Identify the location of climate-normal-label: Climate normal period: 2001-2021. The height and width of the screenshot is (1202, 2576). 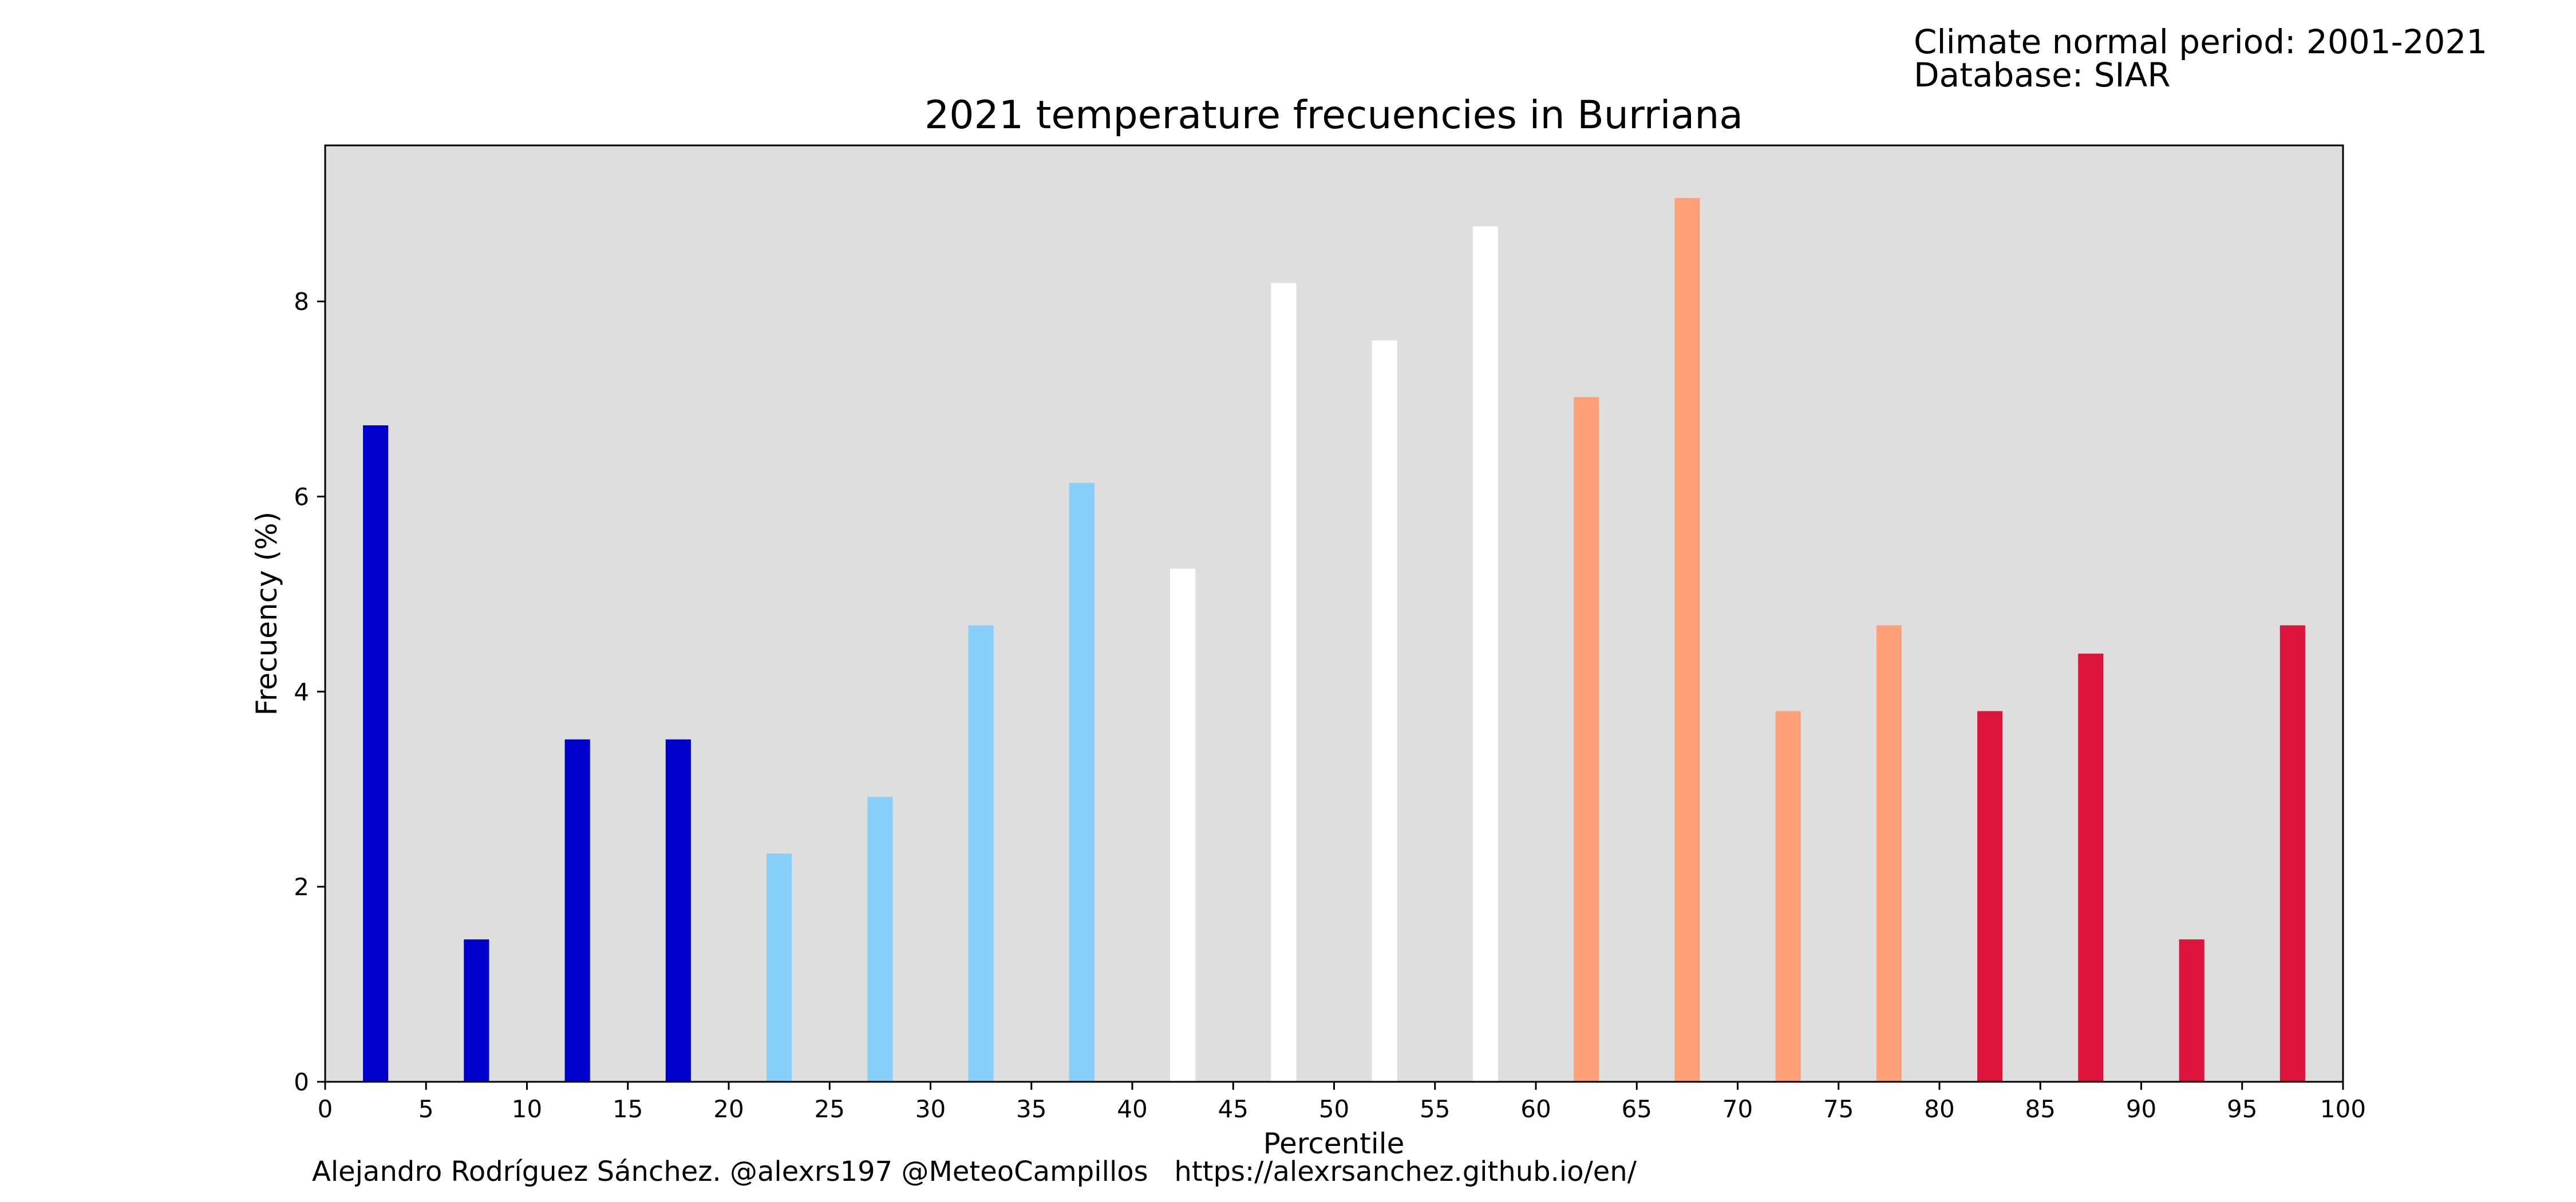
(2200, 42).